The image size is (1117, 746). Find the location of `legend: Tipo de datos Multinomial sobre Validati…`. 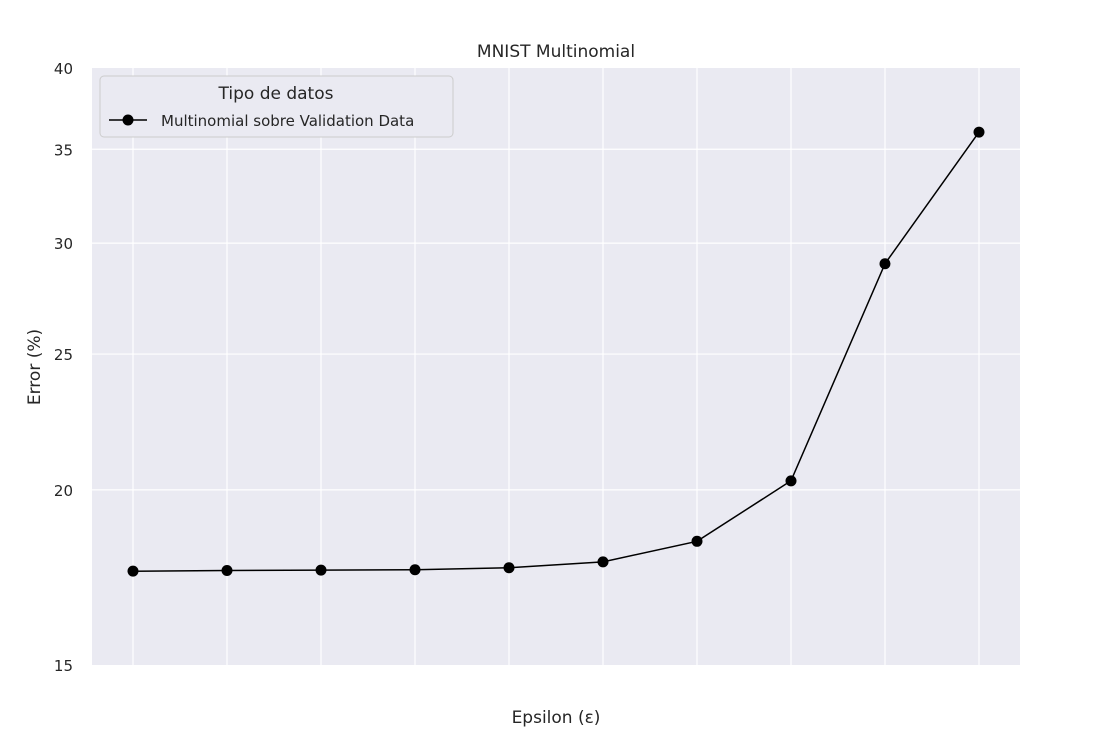

legend: Tipo de datos Multinomial sobre Validati… is located at coordinates (276, 106).